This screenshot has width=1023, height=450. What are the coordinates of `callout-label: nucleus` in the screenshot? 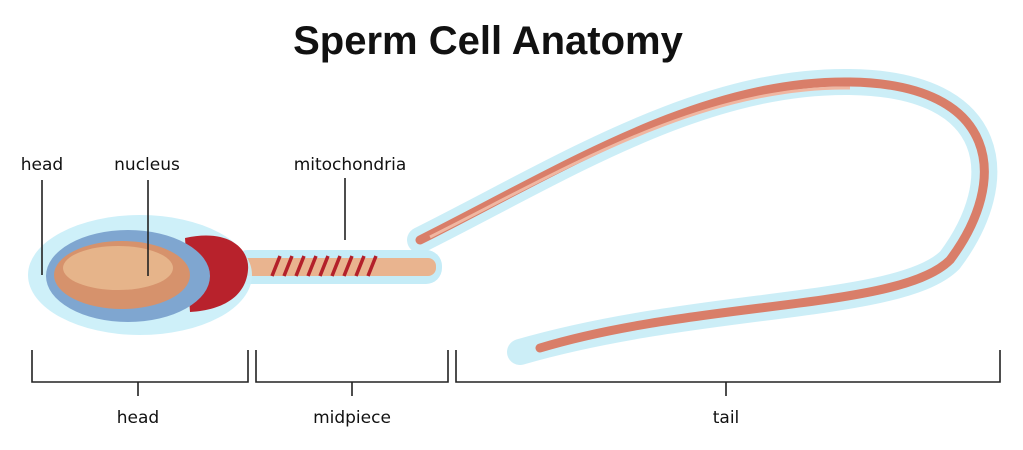 It's located at (147, 165).